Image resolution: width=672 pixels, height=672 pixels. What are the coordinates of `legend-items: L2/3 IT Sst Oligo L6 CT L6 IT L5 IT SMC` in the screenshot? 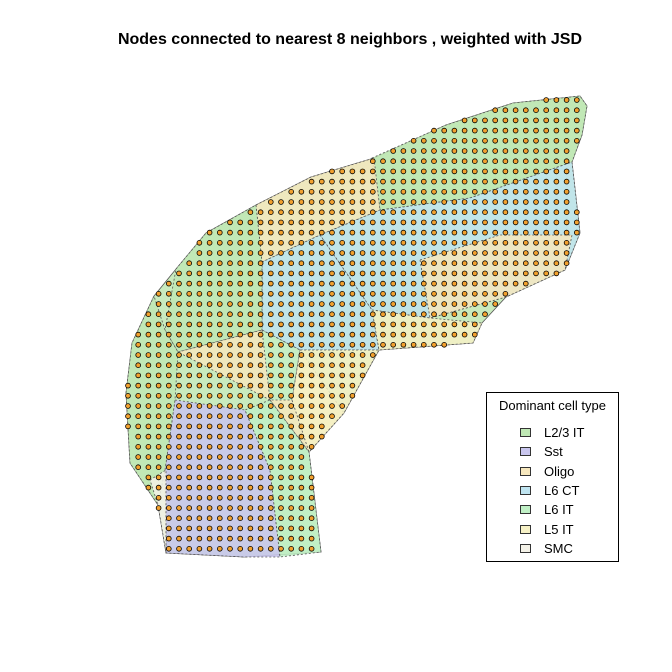 It's located at (552, 490).